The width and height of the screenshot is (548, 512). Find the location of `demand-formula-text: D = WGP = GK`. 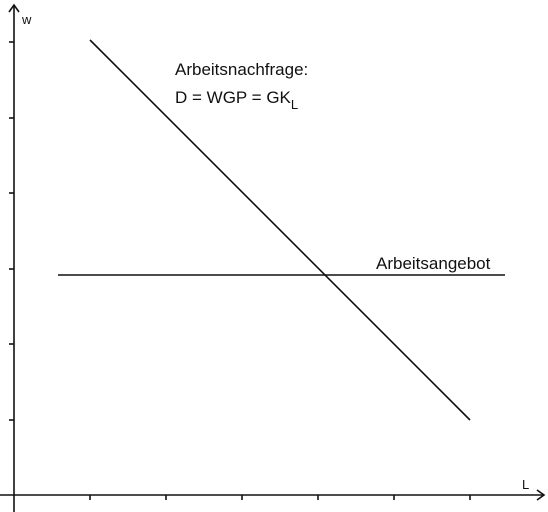

demand-formula-text: D = WGP = GK is located at coordinates (233, 97).